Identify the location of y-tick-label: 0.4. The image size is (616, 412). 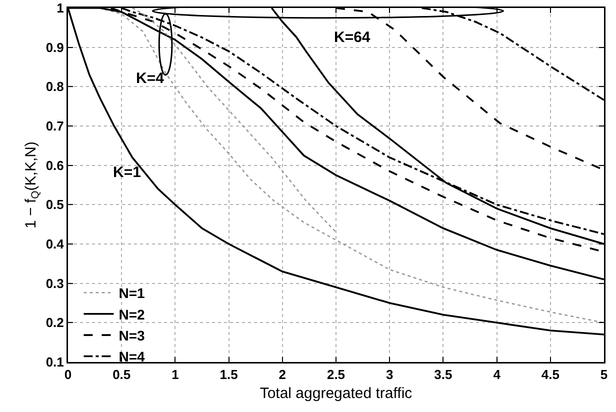
(55, 244).